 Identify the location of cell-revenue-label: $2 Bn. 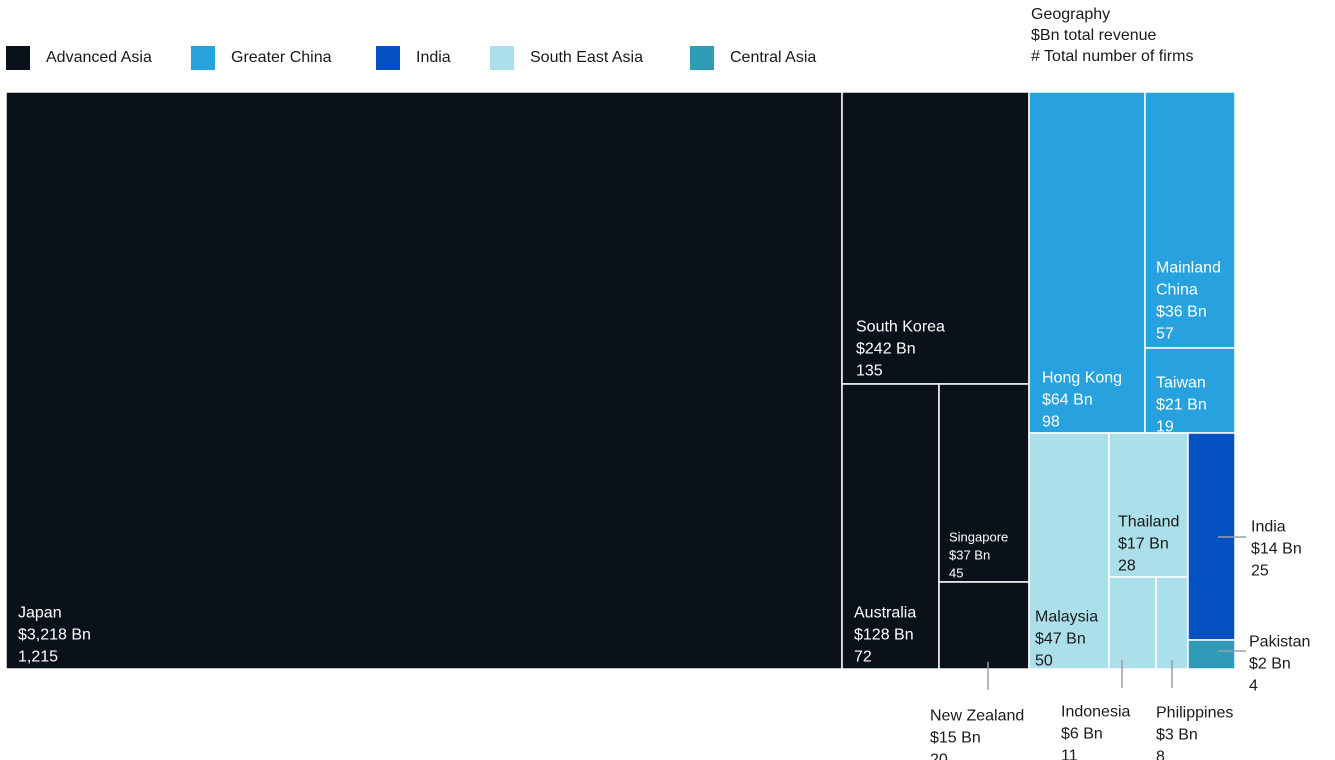
(1270, 663).